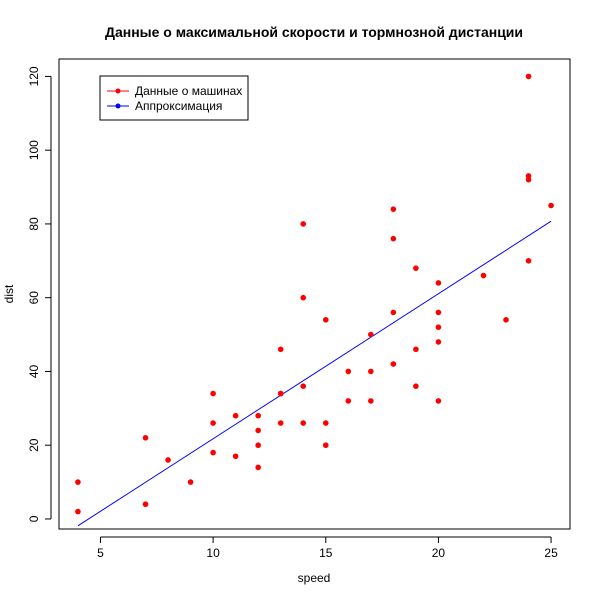 The width and height of the screenshot is (600, 600). Describe the element at coordinates (9, 293) in the screenshot. I see `y-axis-label: dist` at that location.